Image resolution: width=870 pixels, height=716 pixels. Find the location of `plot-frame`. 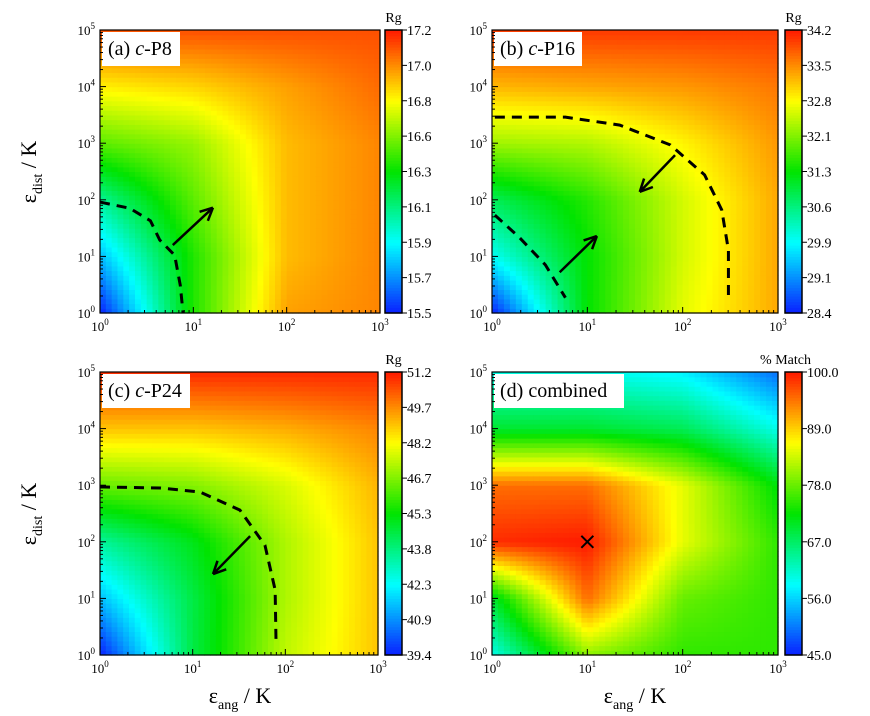

plot-frame is located at coordinates (240, 171).